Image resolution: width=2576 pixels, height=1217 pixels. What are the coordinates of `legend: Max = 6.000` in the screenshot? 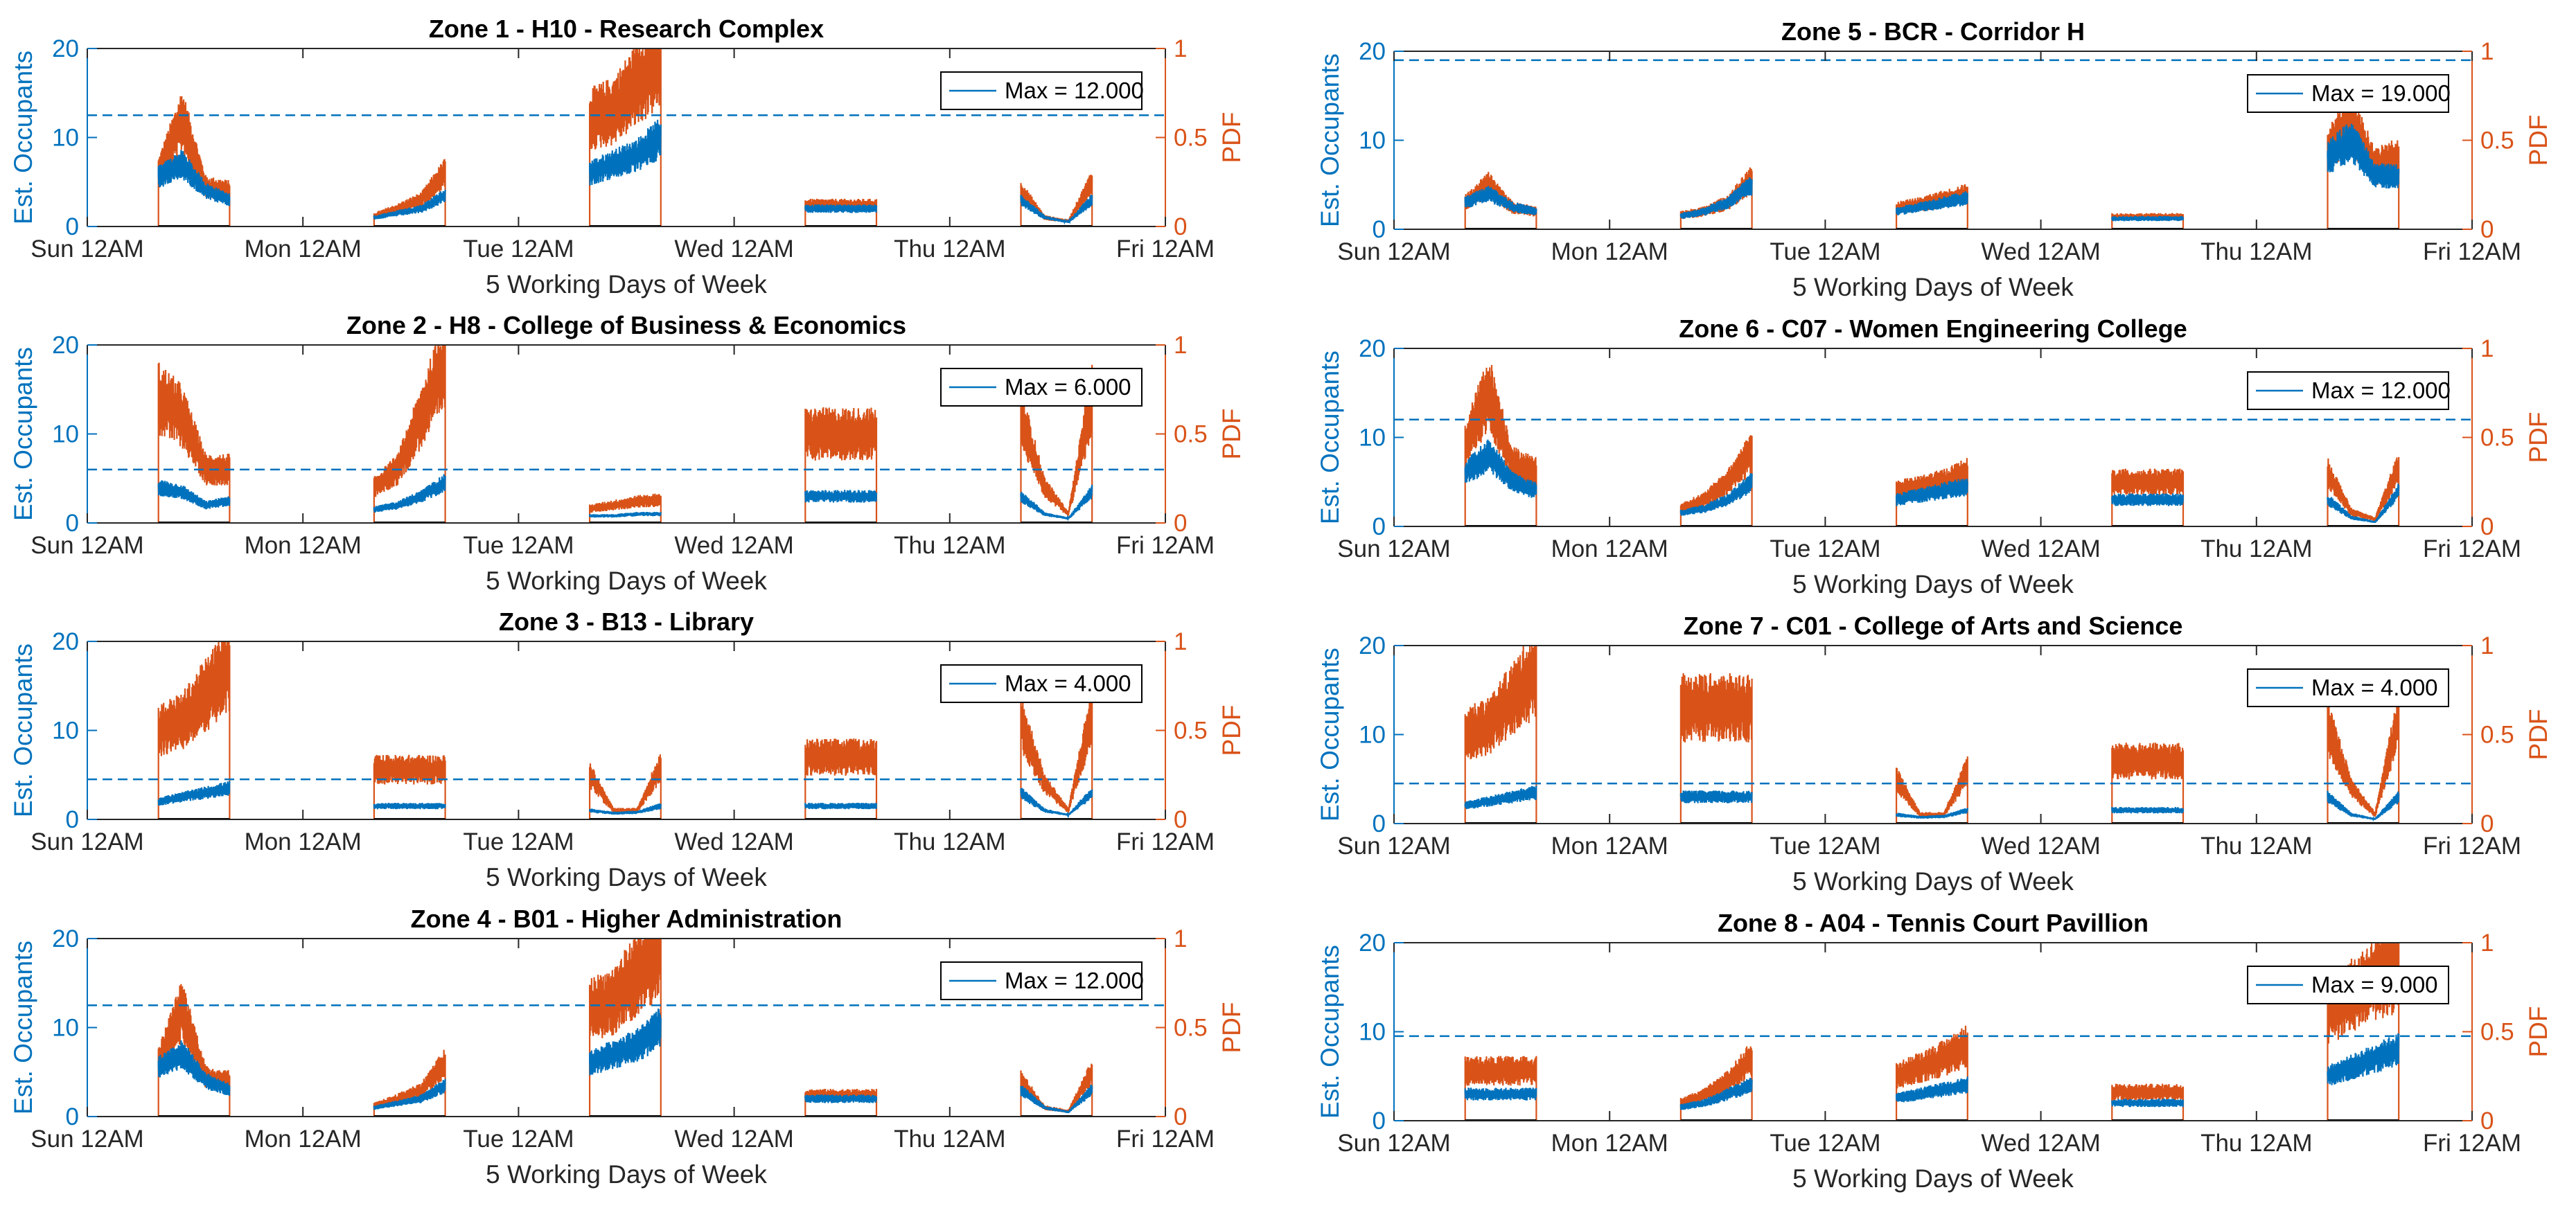 It's located at (1041, 387).